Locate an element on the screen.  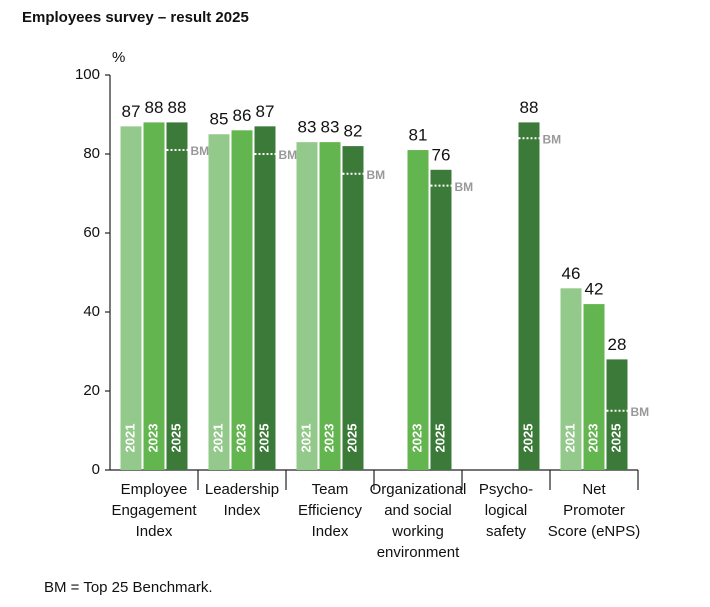
value-label: 85 is located at coordinates (219, 119).